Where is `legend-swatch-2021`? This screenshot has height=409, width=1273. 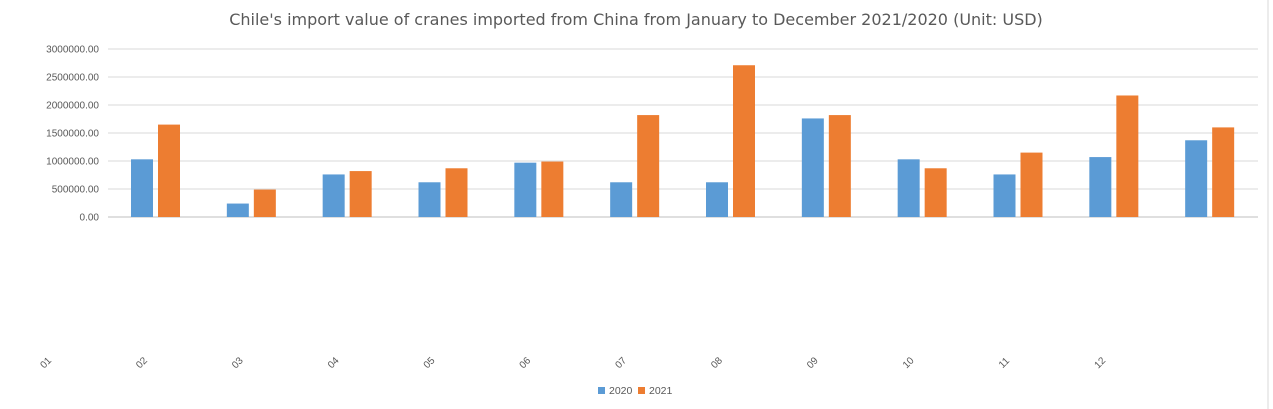
legend-swatch-2021 is located at coordinates (641, 390).